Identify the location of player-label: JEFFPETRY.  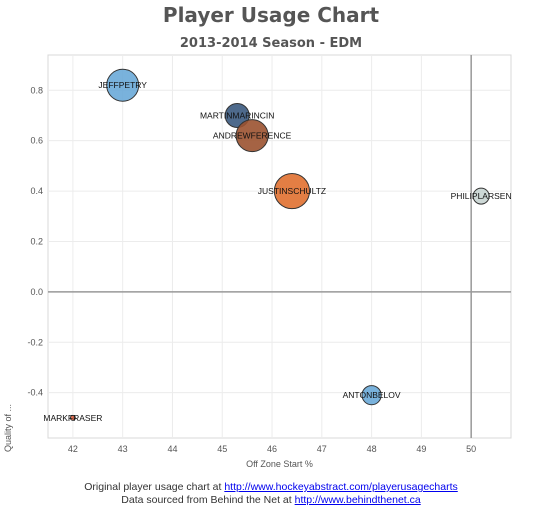
(122, 85).